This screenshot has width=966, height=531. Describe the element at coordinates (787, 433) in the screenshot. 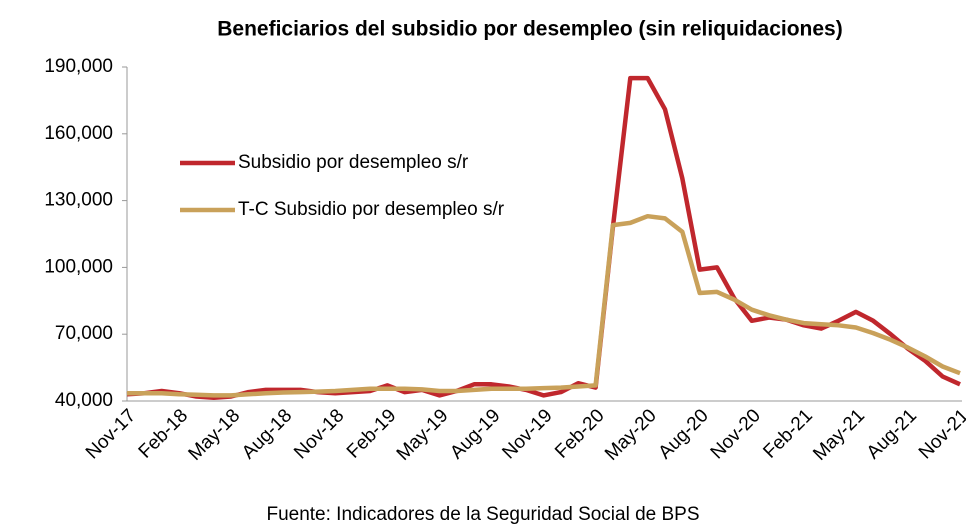

I see `x-tick-label: Feb-21` at that location.